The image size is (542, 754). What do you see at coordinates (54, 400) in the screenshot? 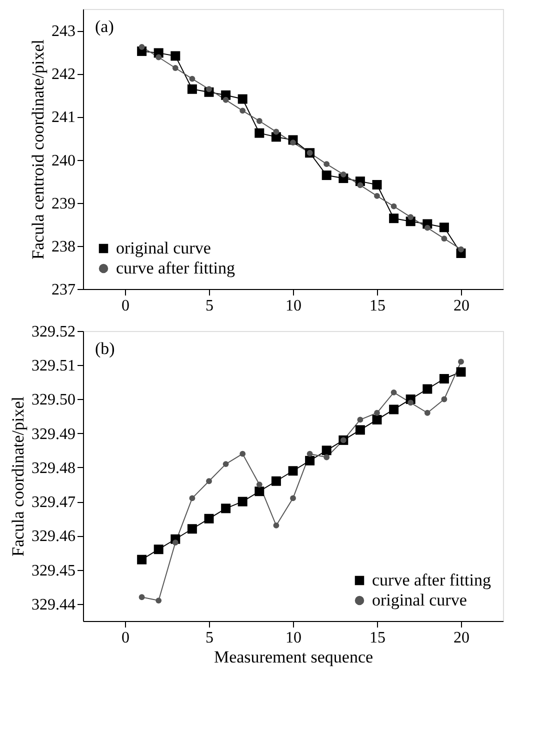
I see `y-tick-label: 329.50` at bounding box center [54, 400].